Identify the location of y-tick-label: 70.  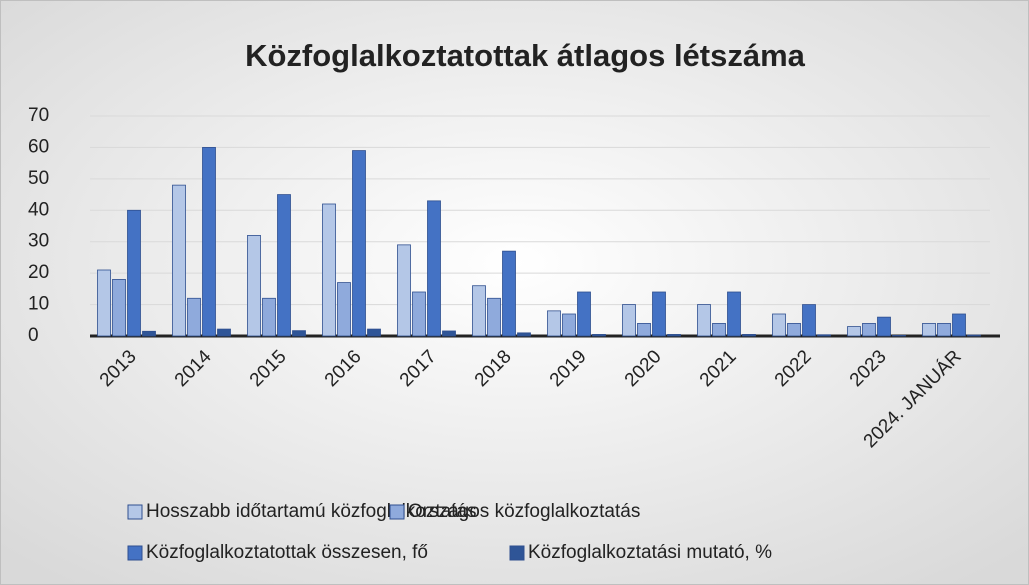
(38, 115).